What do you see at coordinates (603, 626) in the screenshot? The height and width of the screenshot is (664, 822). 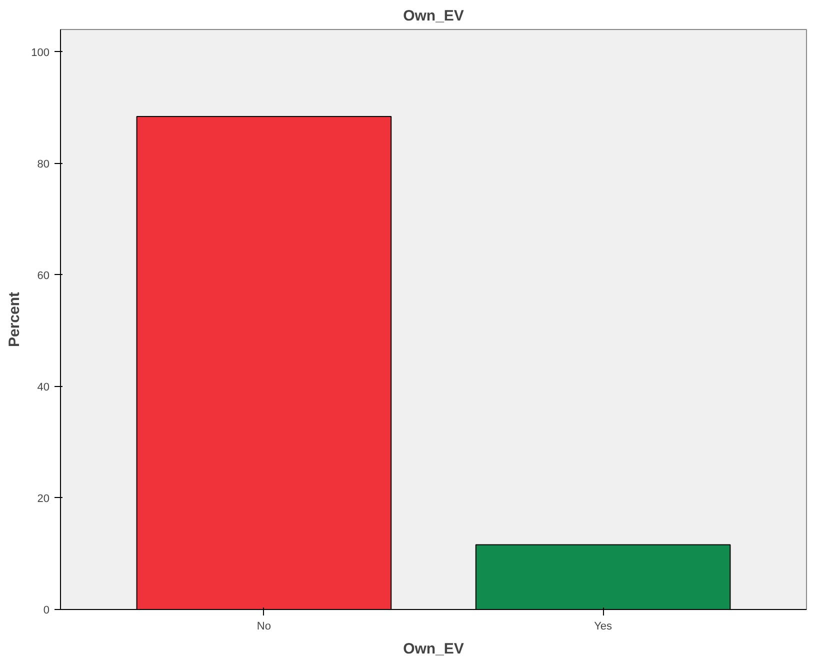 I see `x-tick-label: Yes` at bounding box center [603, 626].